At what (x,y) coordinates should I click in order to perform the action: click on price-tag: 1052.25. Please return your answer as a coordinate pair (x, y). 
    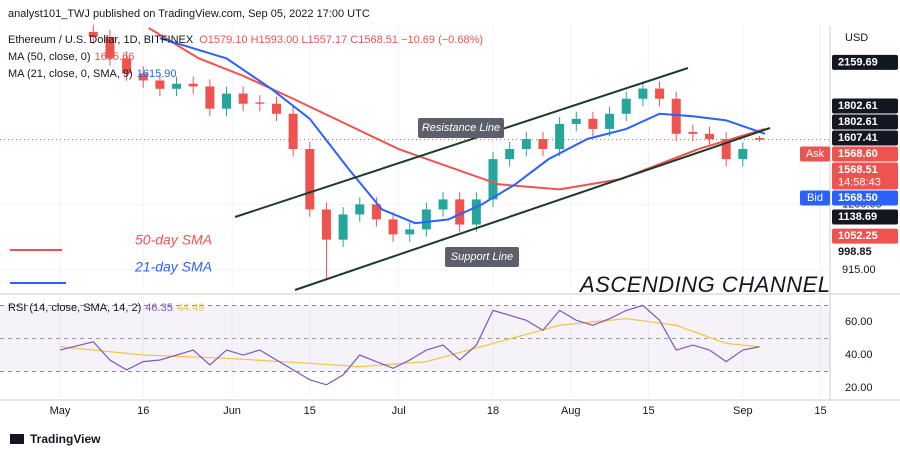
    Looking at the image, I should click on (865, 236).